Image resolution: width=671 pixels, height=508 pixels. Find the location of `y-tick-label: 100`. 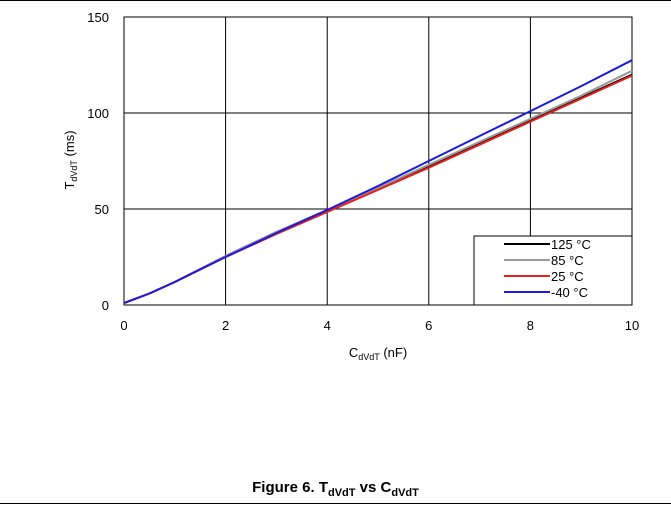

y-tick-label: 100 is located at coordinates (98, 113).